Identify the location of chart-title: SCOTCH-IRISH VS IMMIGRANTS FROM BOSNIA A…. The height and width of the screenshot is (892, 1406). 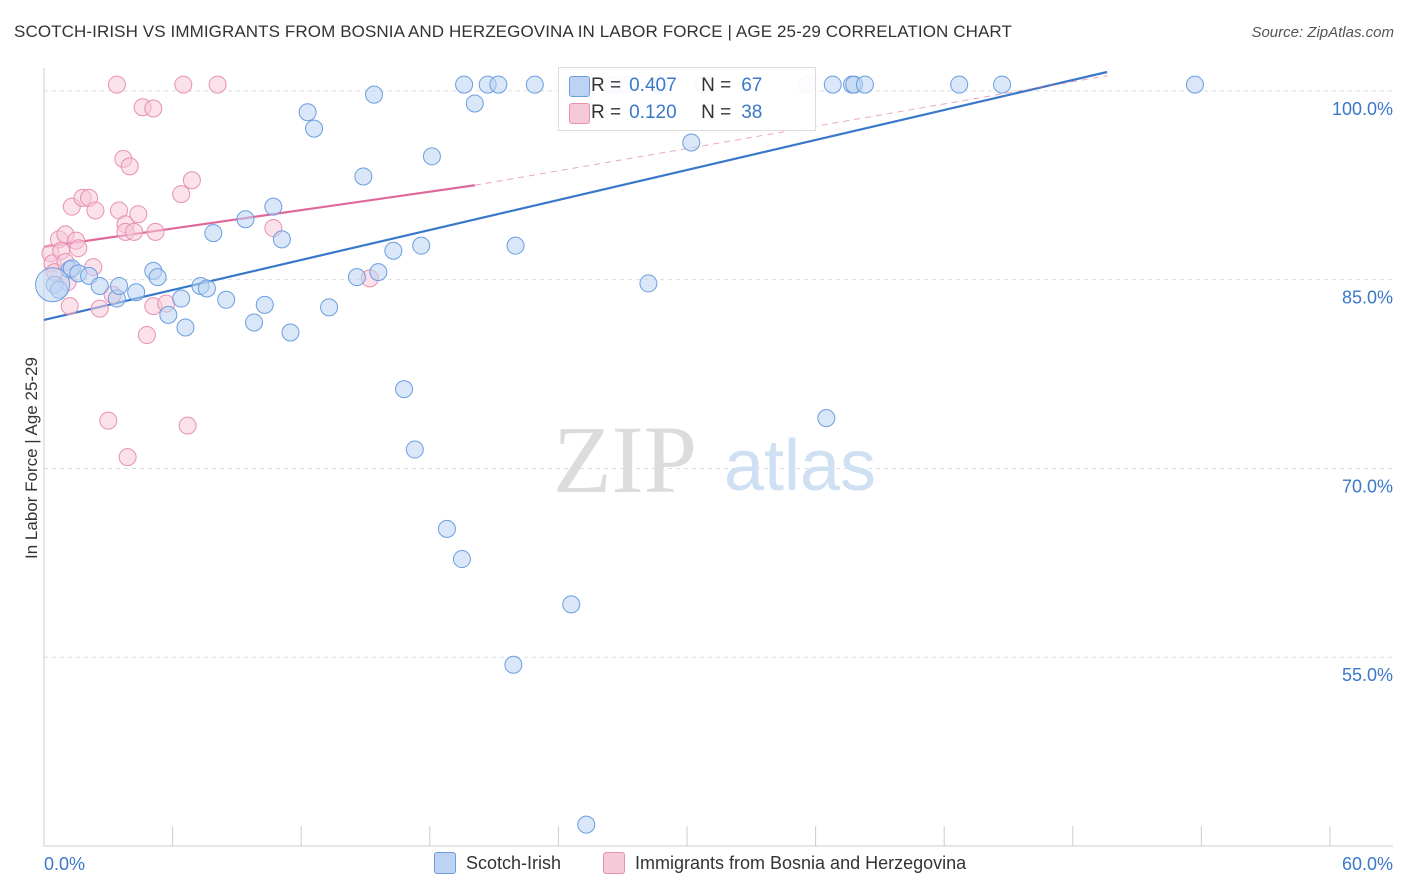
(513, 31).